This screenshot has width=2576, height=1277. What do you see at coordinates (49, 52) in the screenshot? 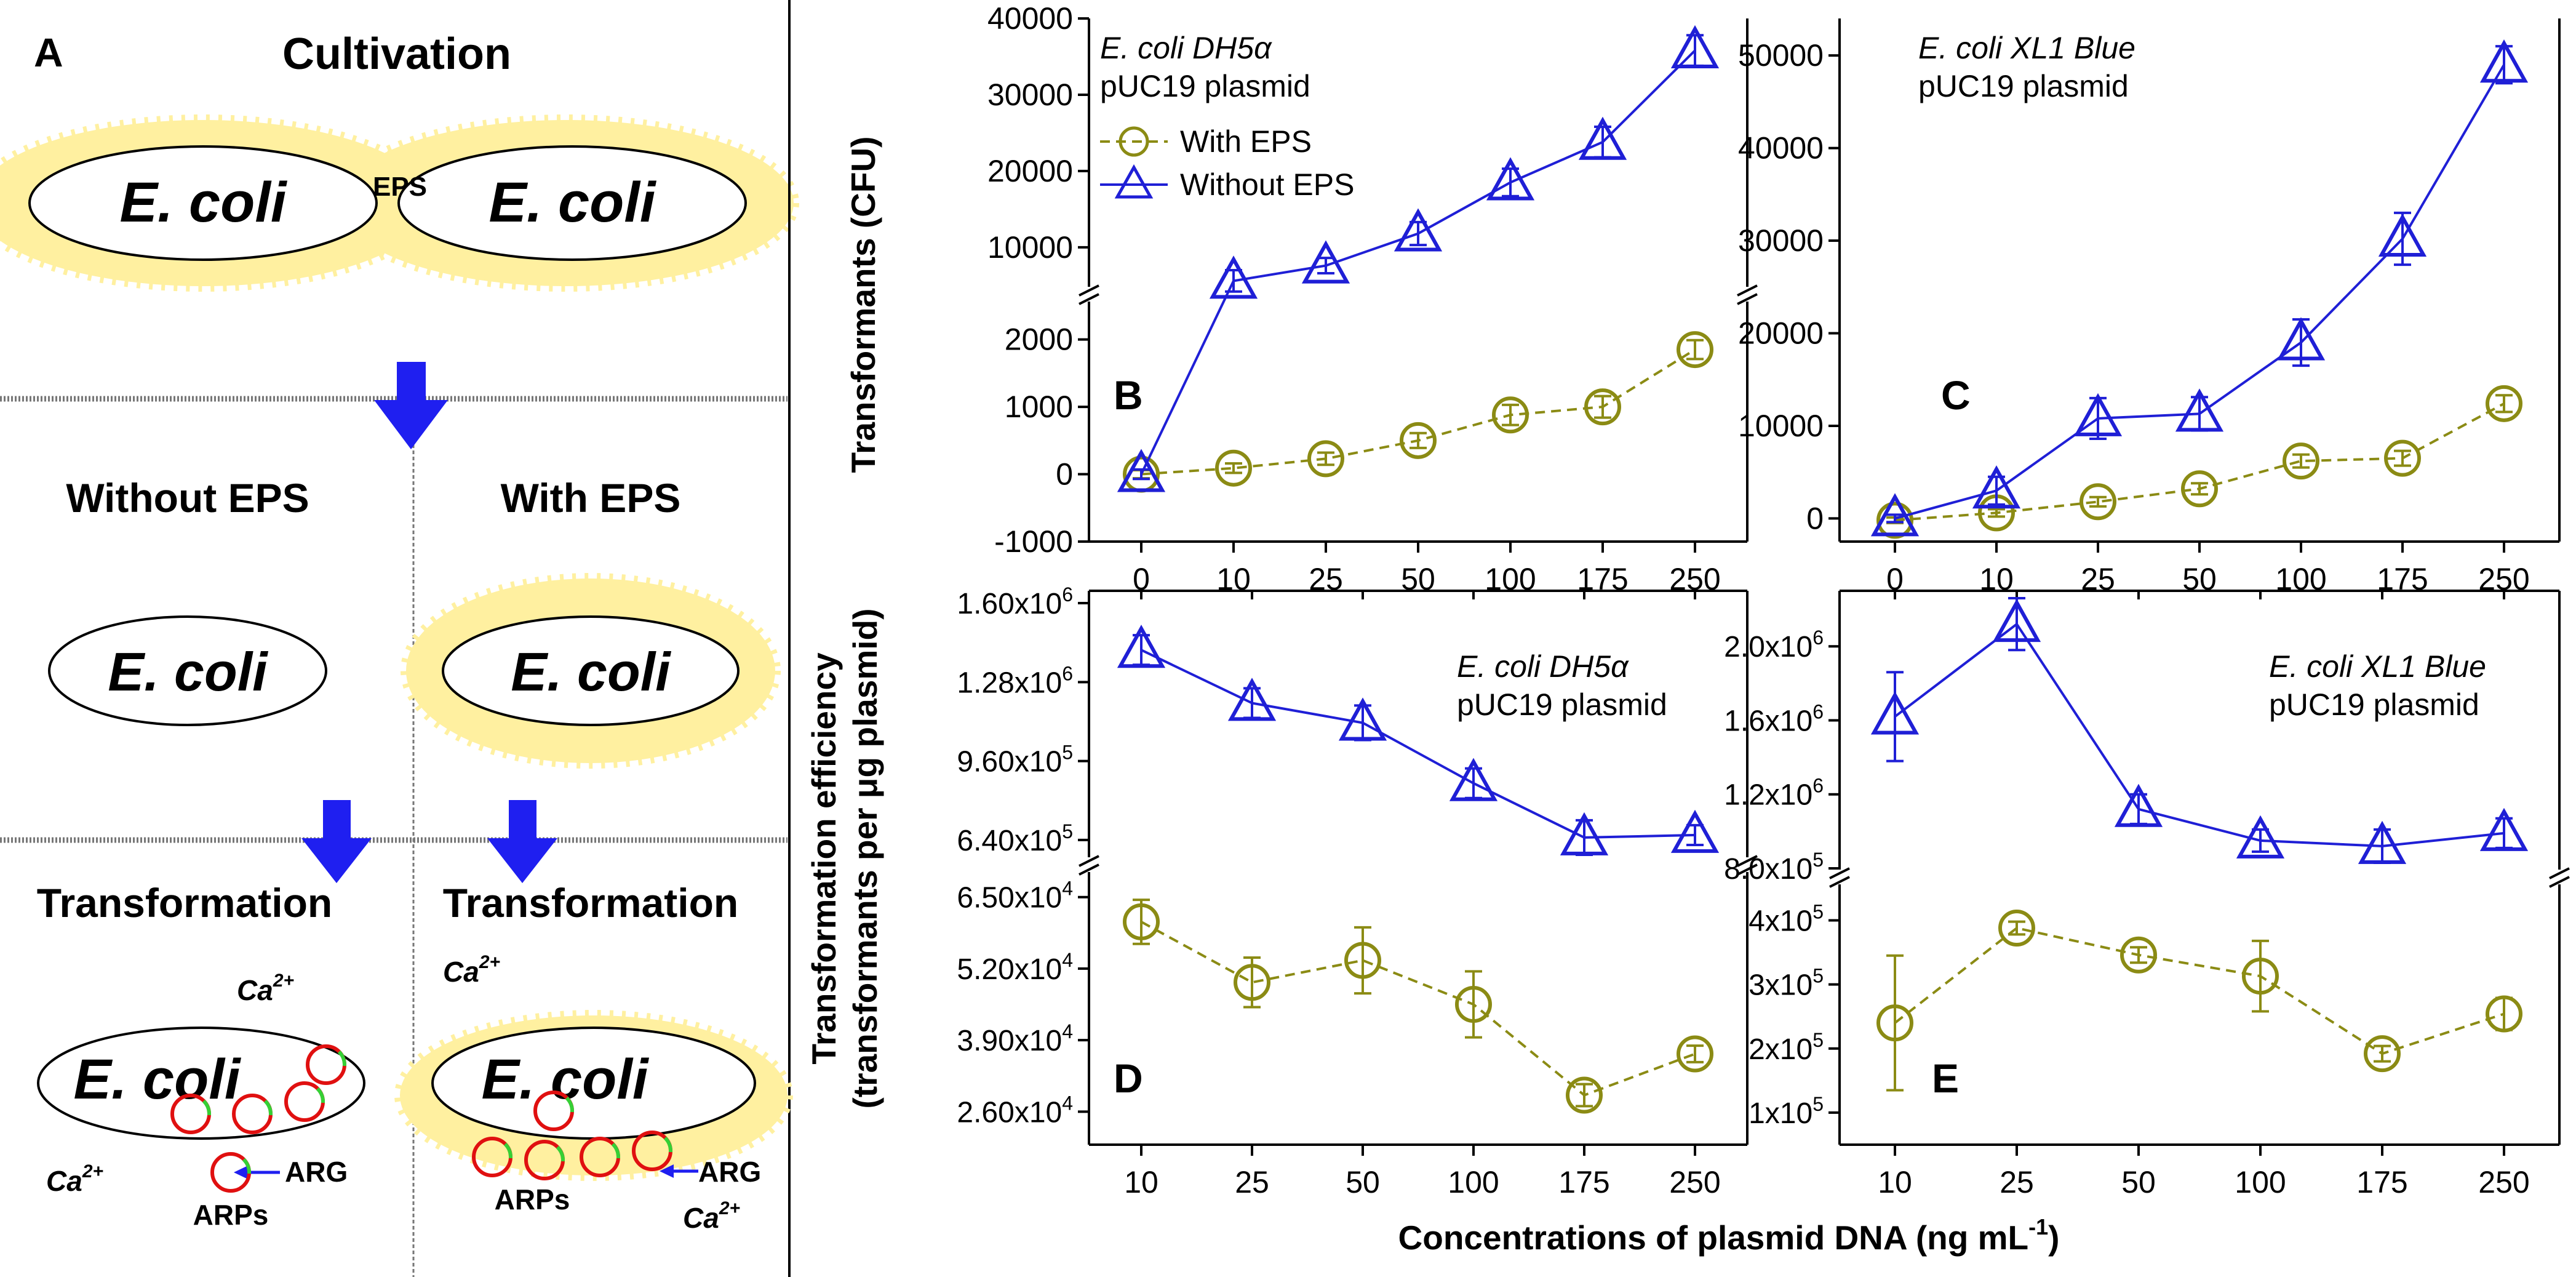
I see `panel-label-a: A` at bounding box center [49, 52].